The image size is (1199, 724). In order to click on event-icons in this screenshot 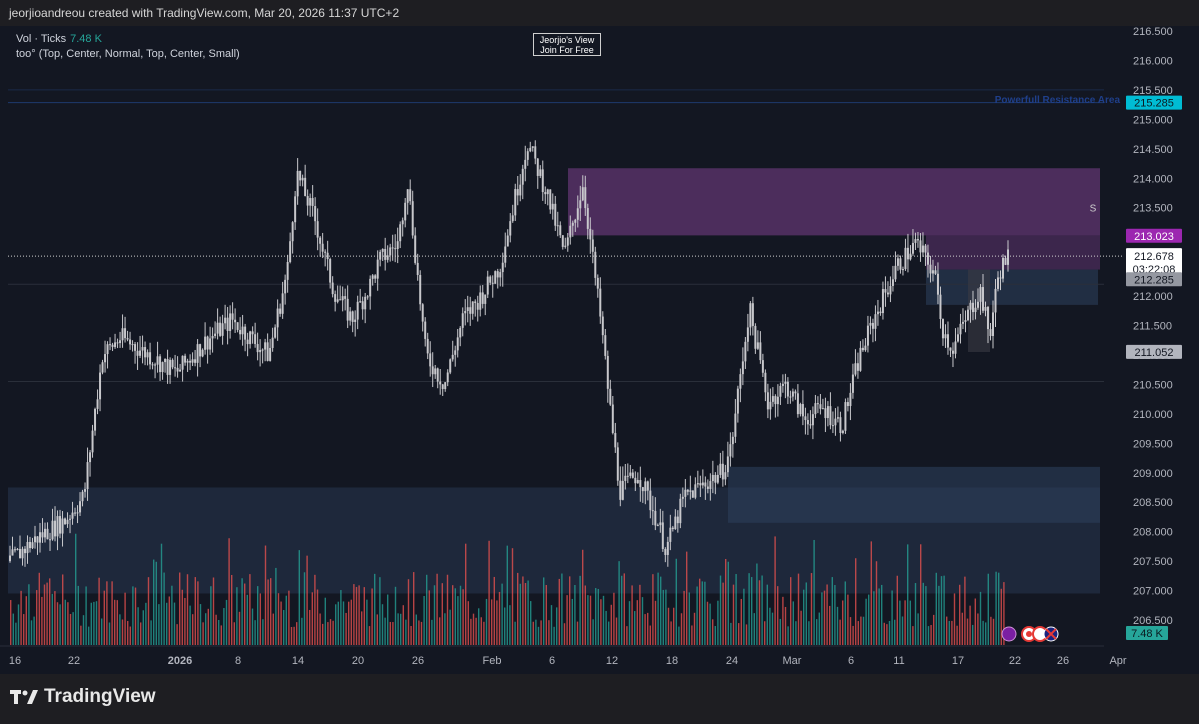, I will do `click(1030, 634)`.